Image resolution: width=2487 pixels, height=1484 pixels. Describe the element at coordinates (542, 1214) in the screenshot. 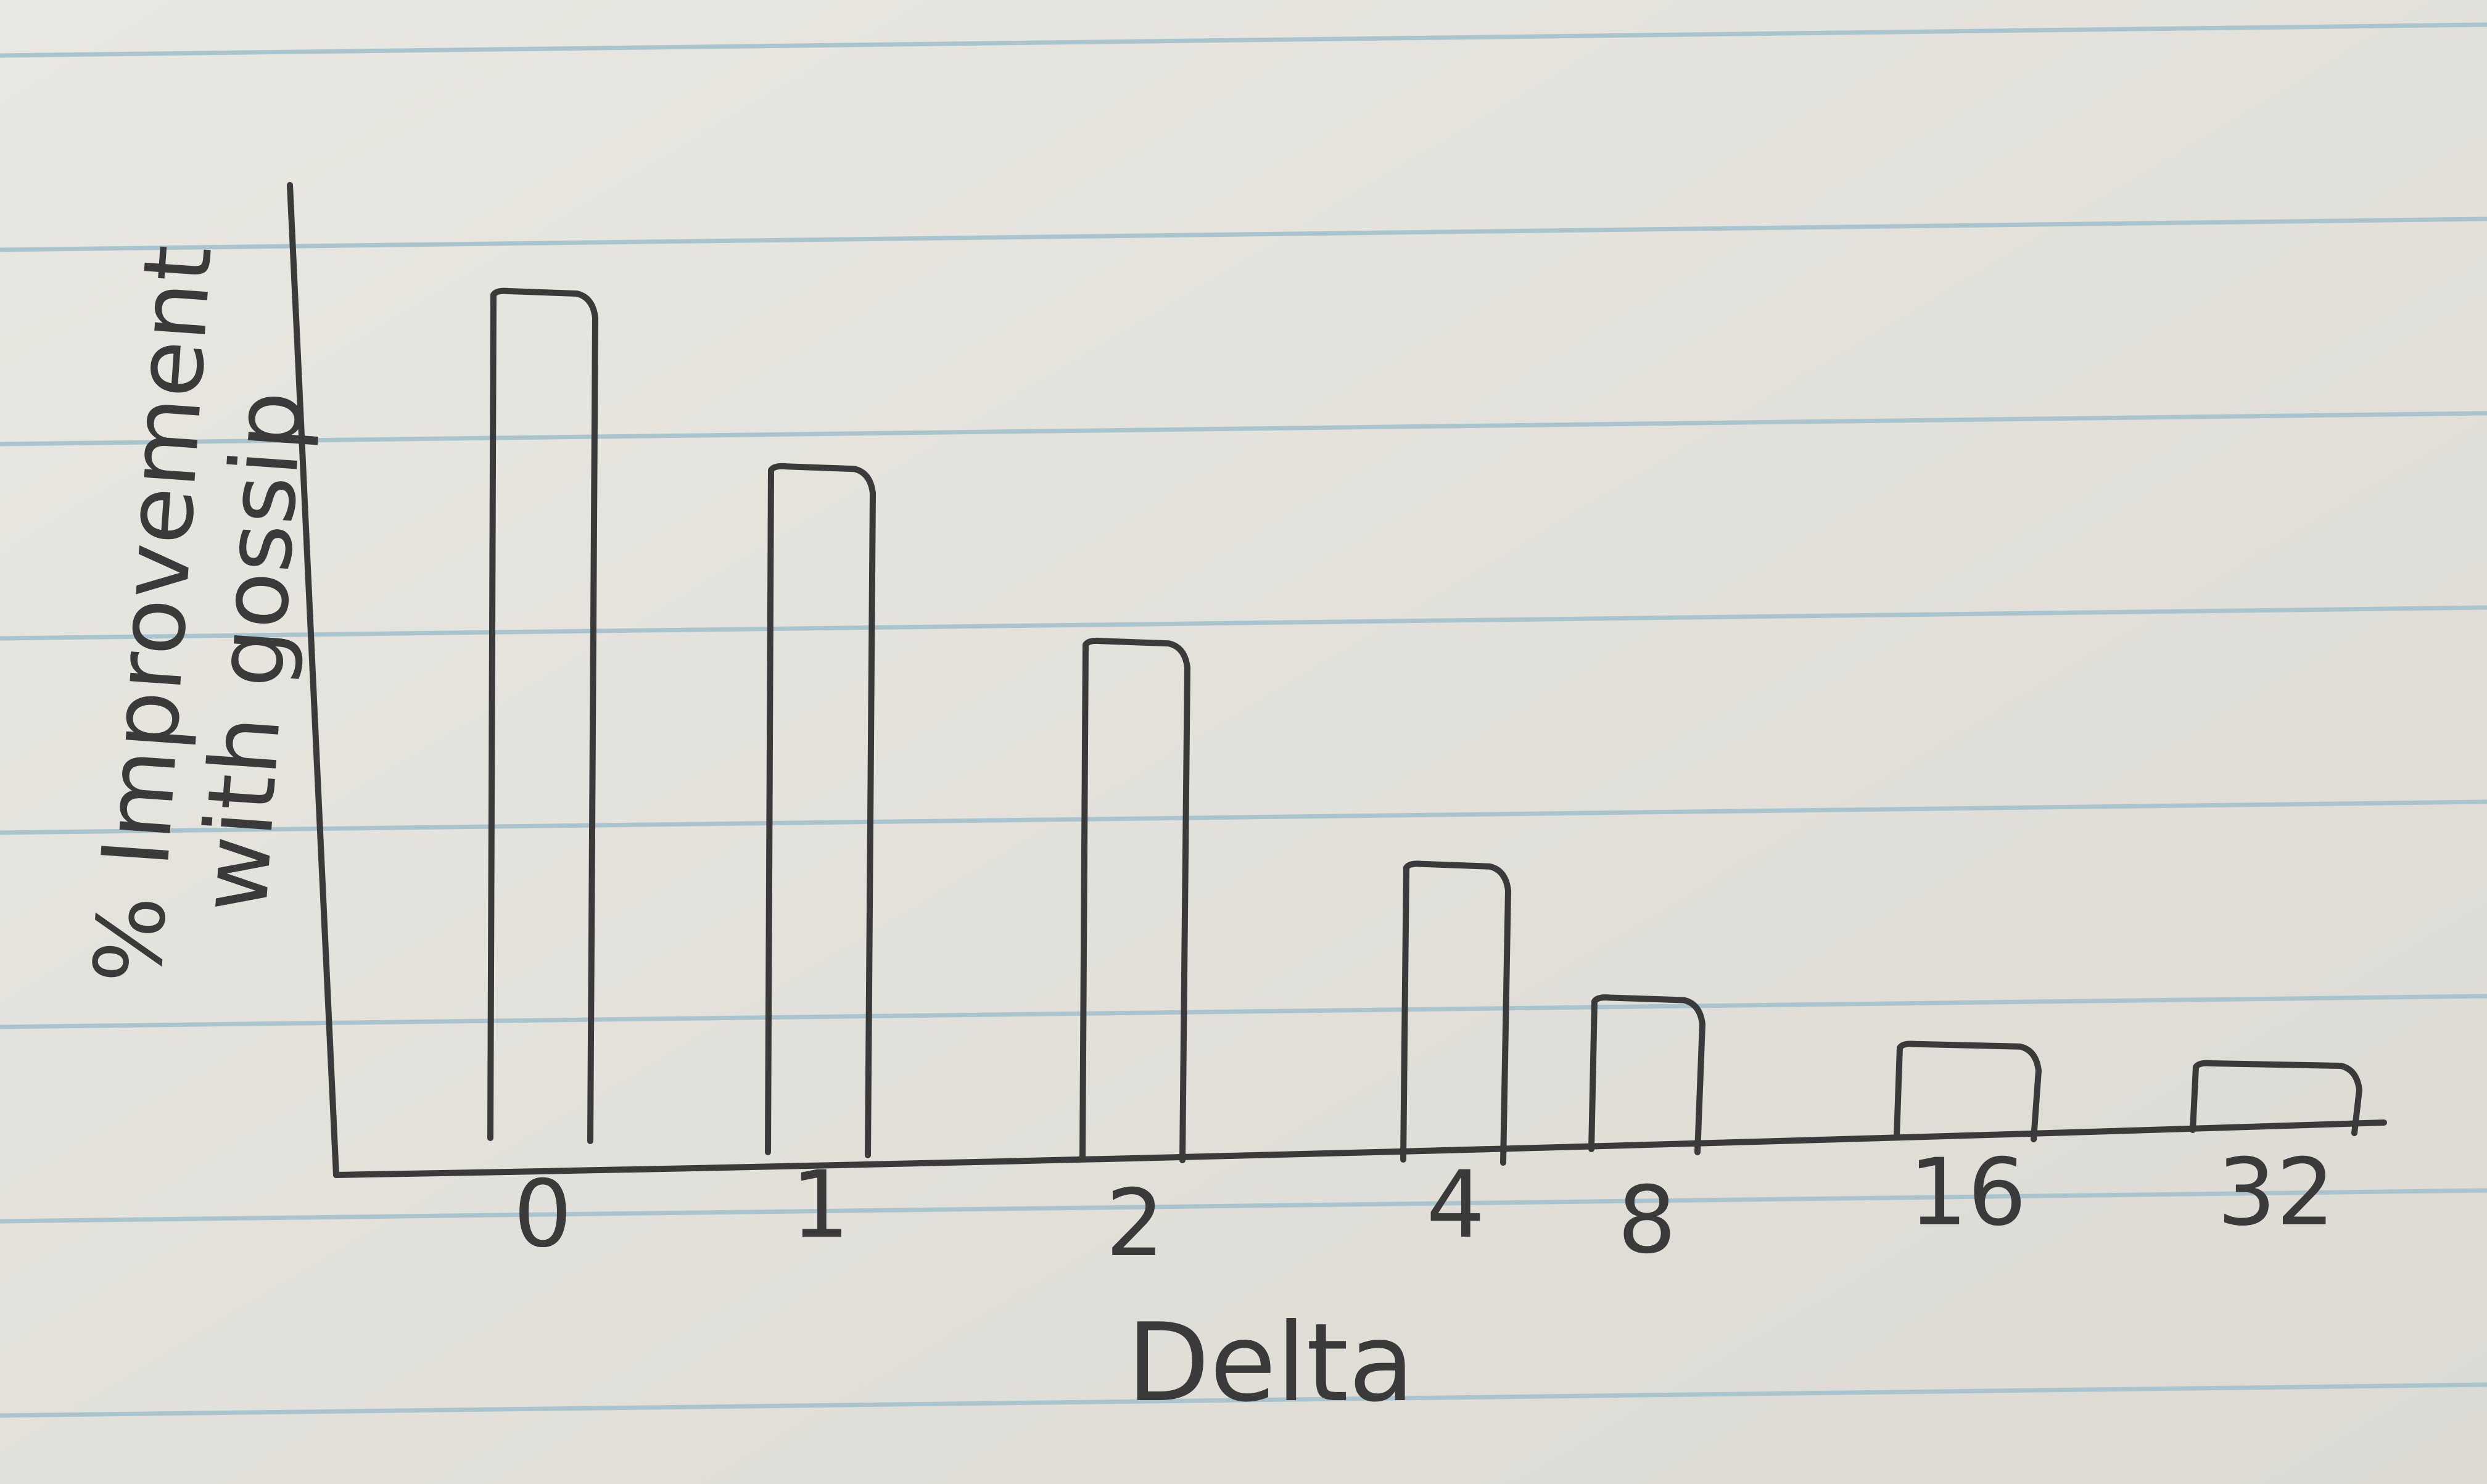

I see `x-tick-label: 0` at that location.